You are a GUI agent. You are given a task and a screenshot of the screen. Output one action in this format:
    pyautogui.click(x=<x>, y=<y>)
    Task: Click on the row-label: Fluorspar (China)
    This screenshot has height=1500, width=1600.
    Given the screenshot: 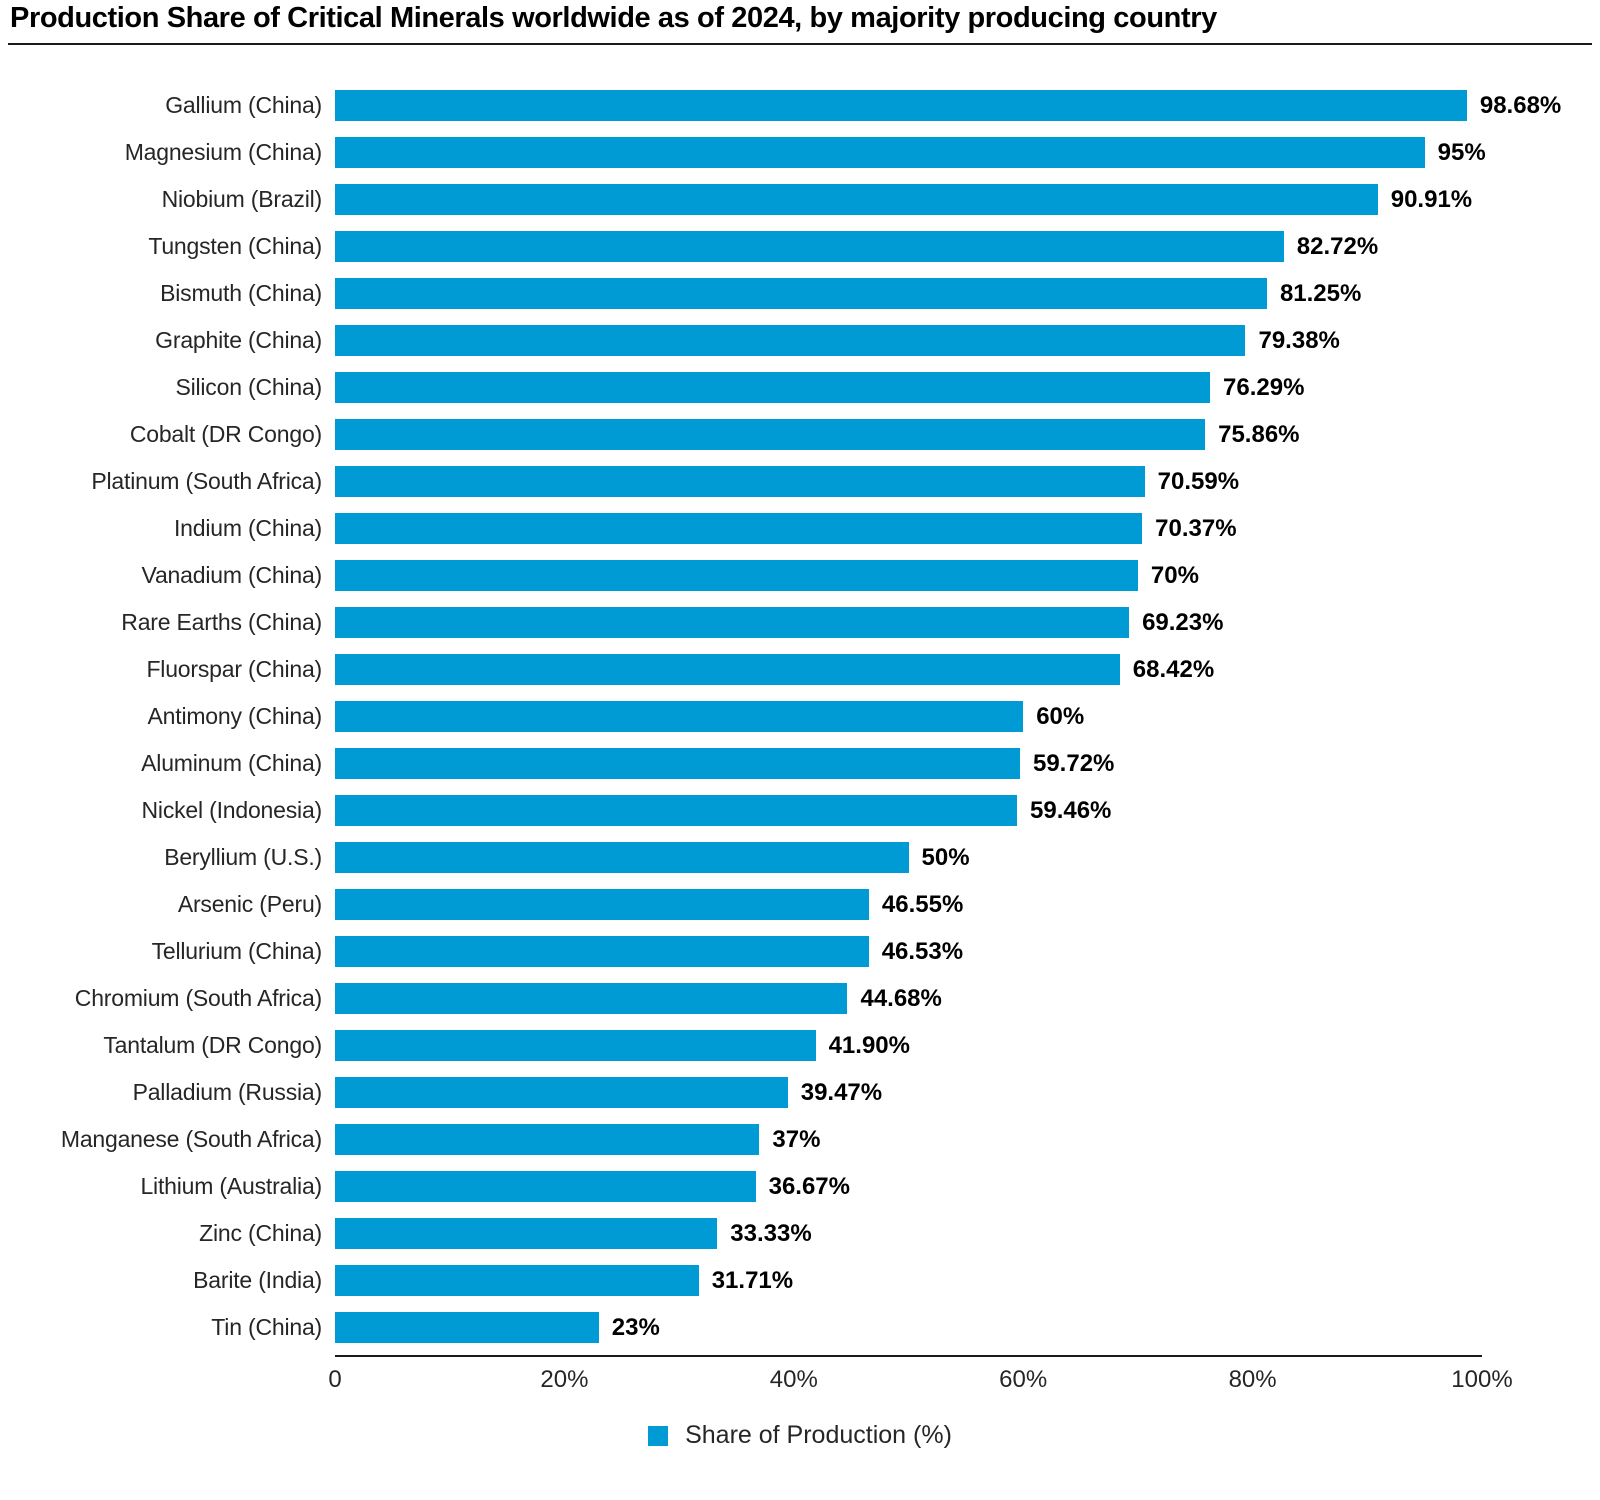 What is the action you would take?
    pyautogui.click(x=234, y=669)
    